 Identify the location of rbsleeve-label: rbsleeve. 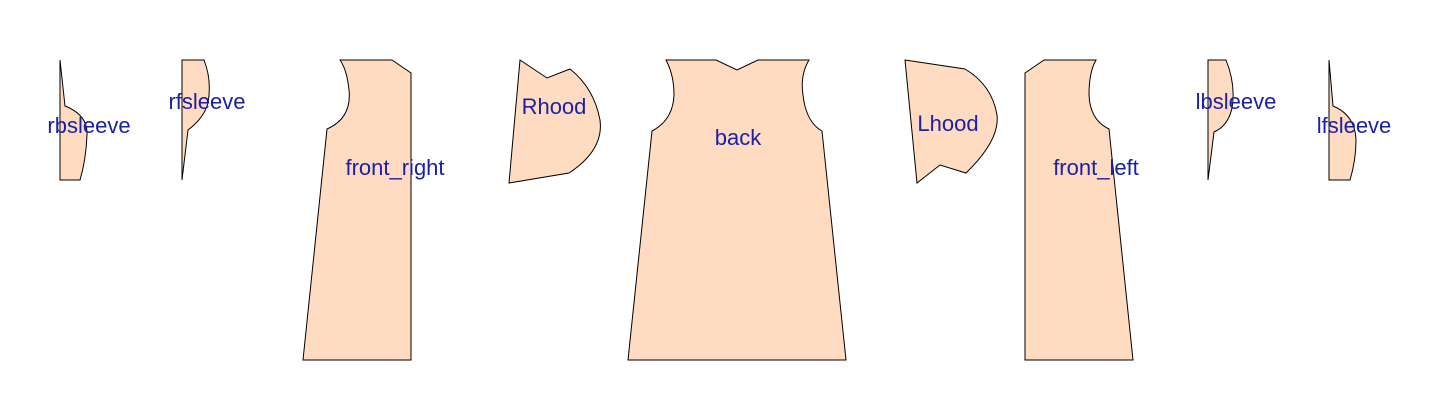
(88, 125).